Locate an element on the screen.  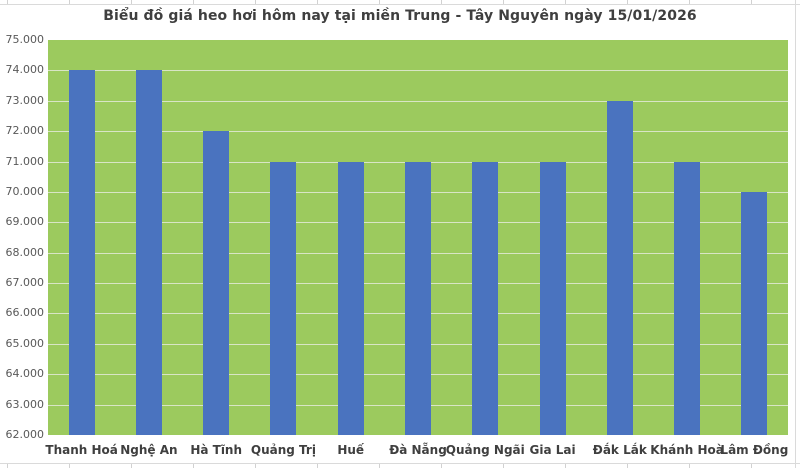
spreadsheet-column-line is located at coordinates (795, 234).